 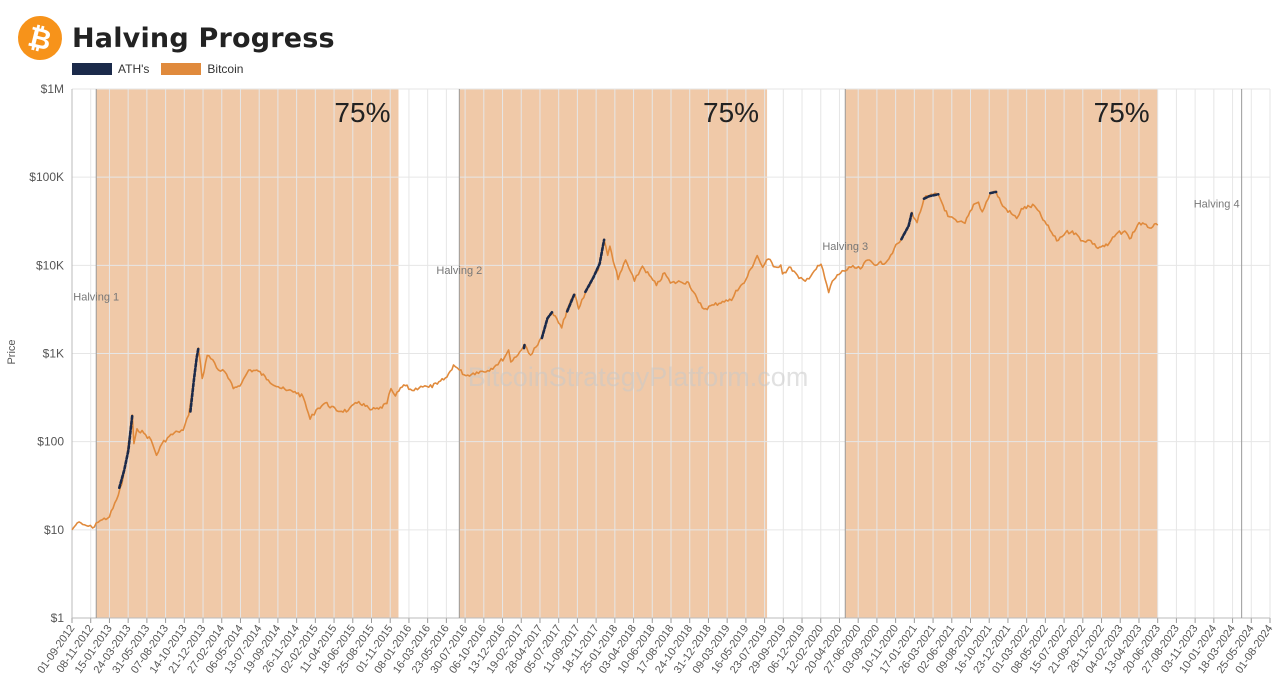 What do you see at coordinates (1122, 112) in the screenshot?
I see `band-percent-label-3: 75%` at bounding box center [1122, 112].